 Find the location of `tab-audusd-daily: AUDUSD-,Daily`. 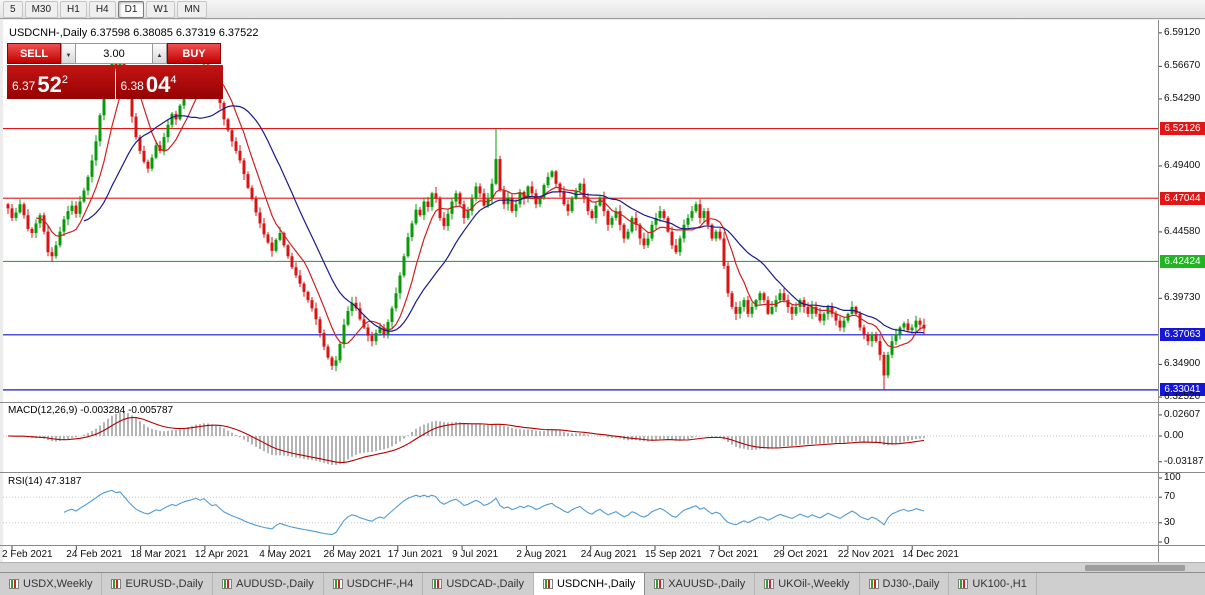

tab-audusd-daily: AUDUSD-,Daily is located at coordinates (268, 584).